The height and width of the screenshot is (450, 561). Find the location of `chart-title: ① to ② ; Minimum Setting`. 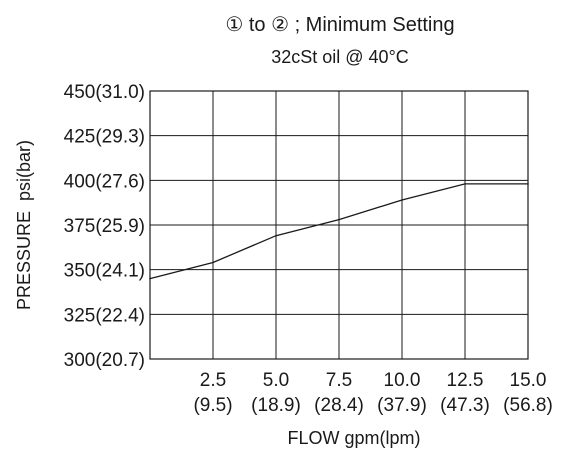

chart-title: ① to ② ; Minimum Setting is located at coordinates (339, 25).